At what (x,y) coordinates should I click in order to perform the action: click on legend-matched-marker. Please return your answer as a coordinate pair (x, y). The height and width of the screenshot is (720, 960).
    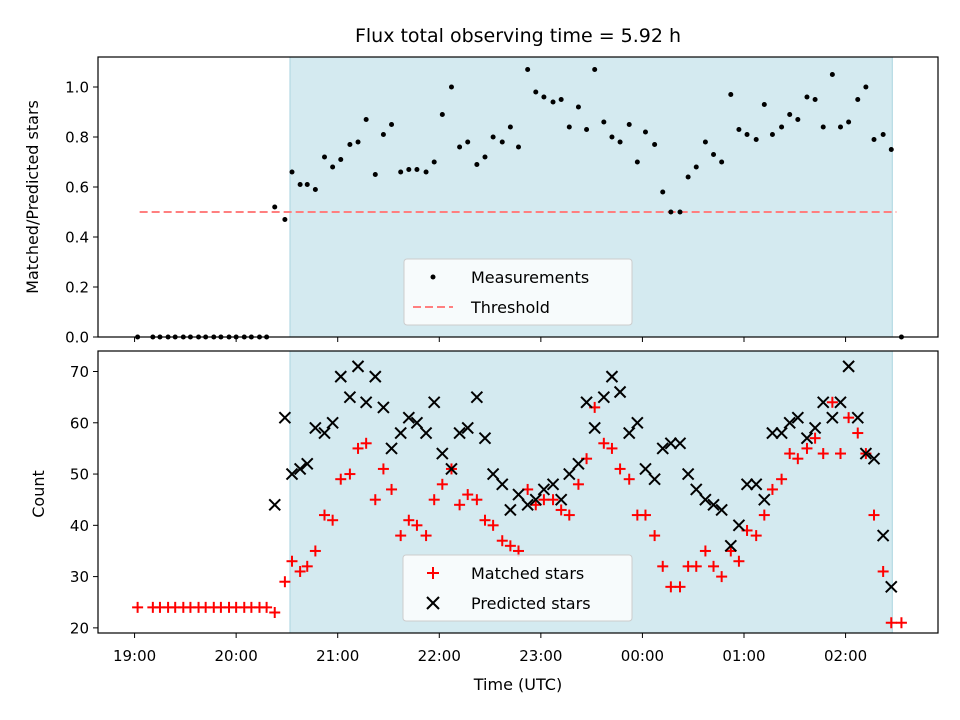
    Looking at the image, I should click on (433, 573).